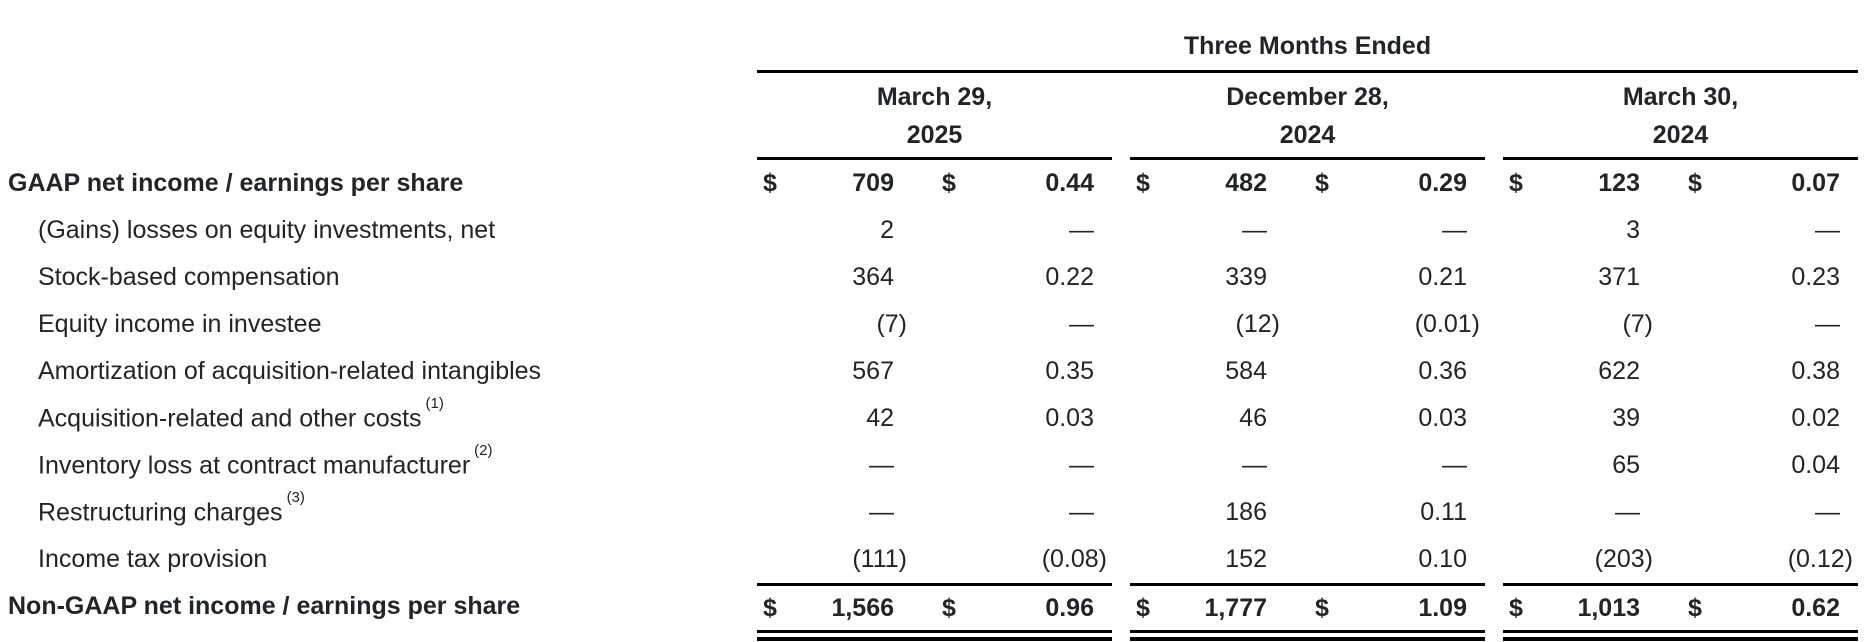  Describe the element at coordinates (934, 115) in the screenshot. I see `period-header: March 29, 2025` at that location.